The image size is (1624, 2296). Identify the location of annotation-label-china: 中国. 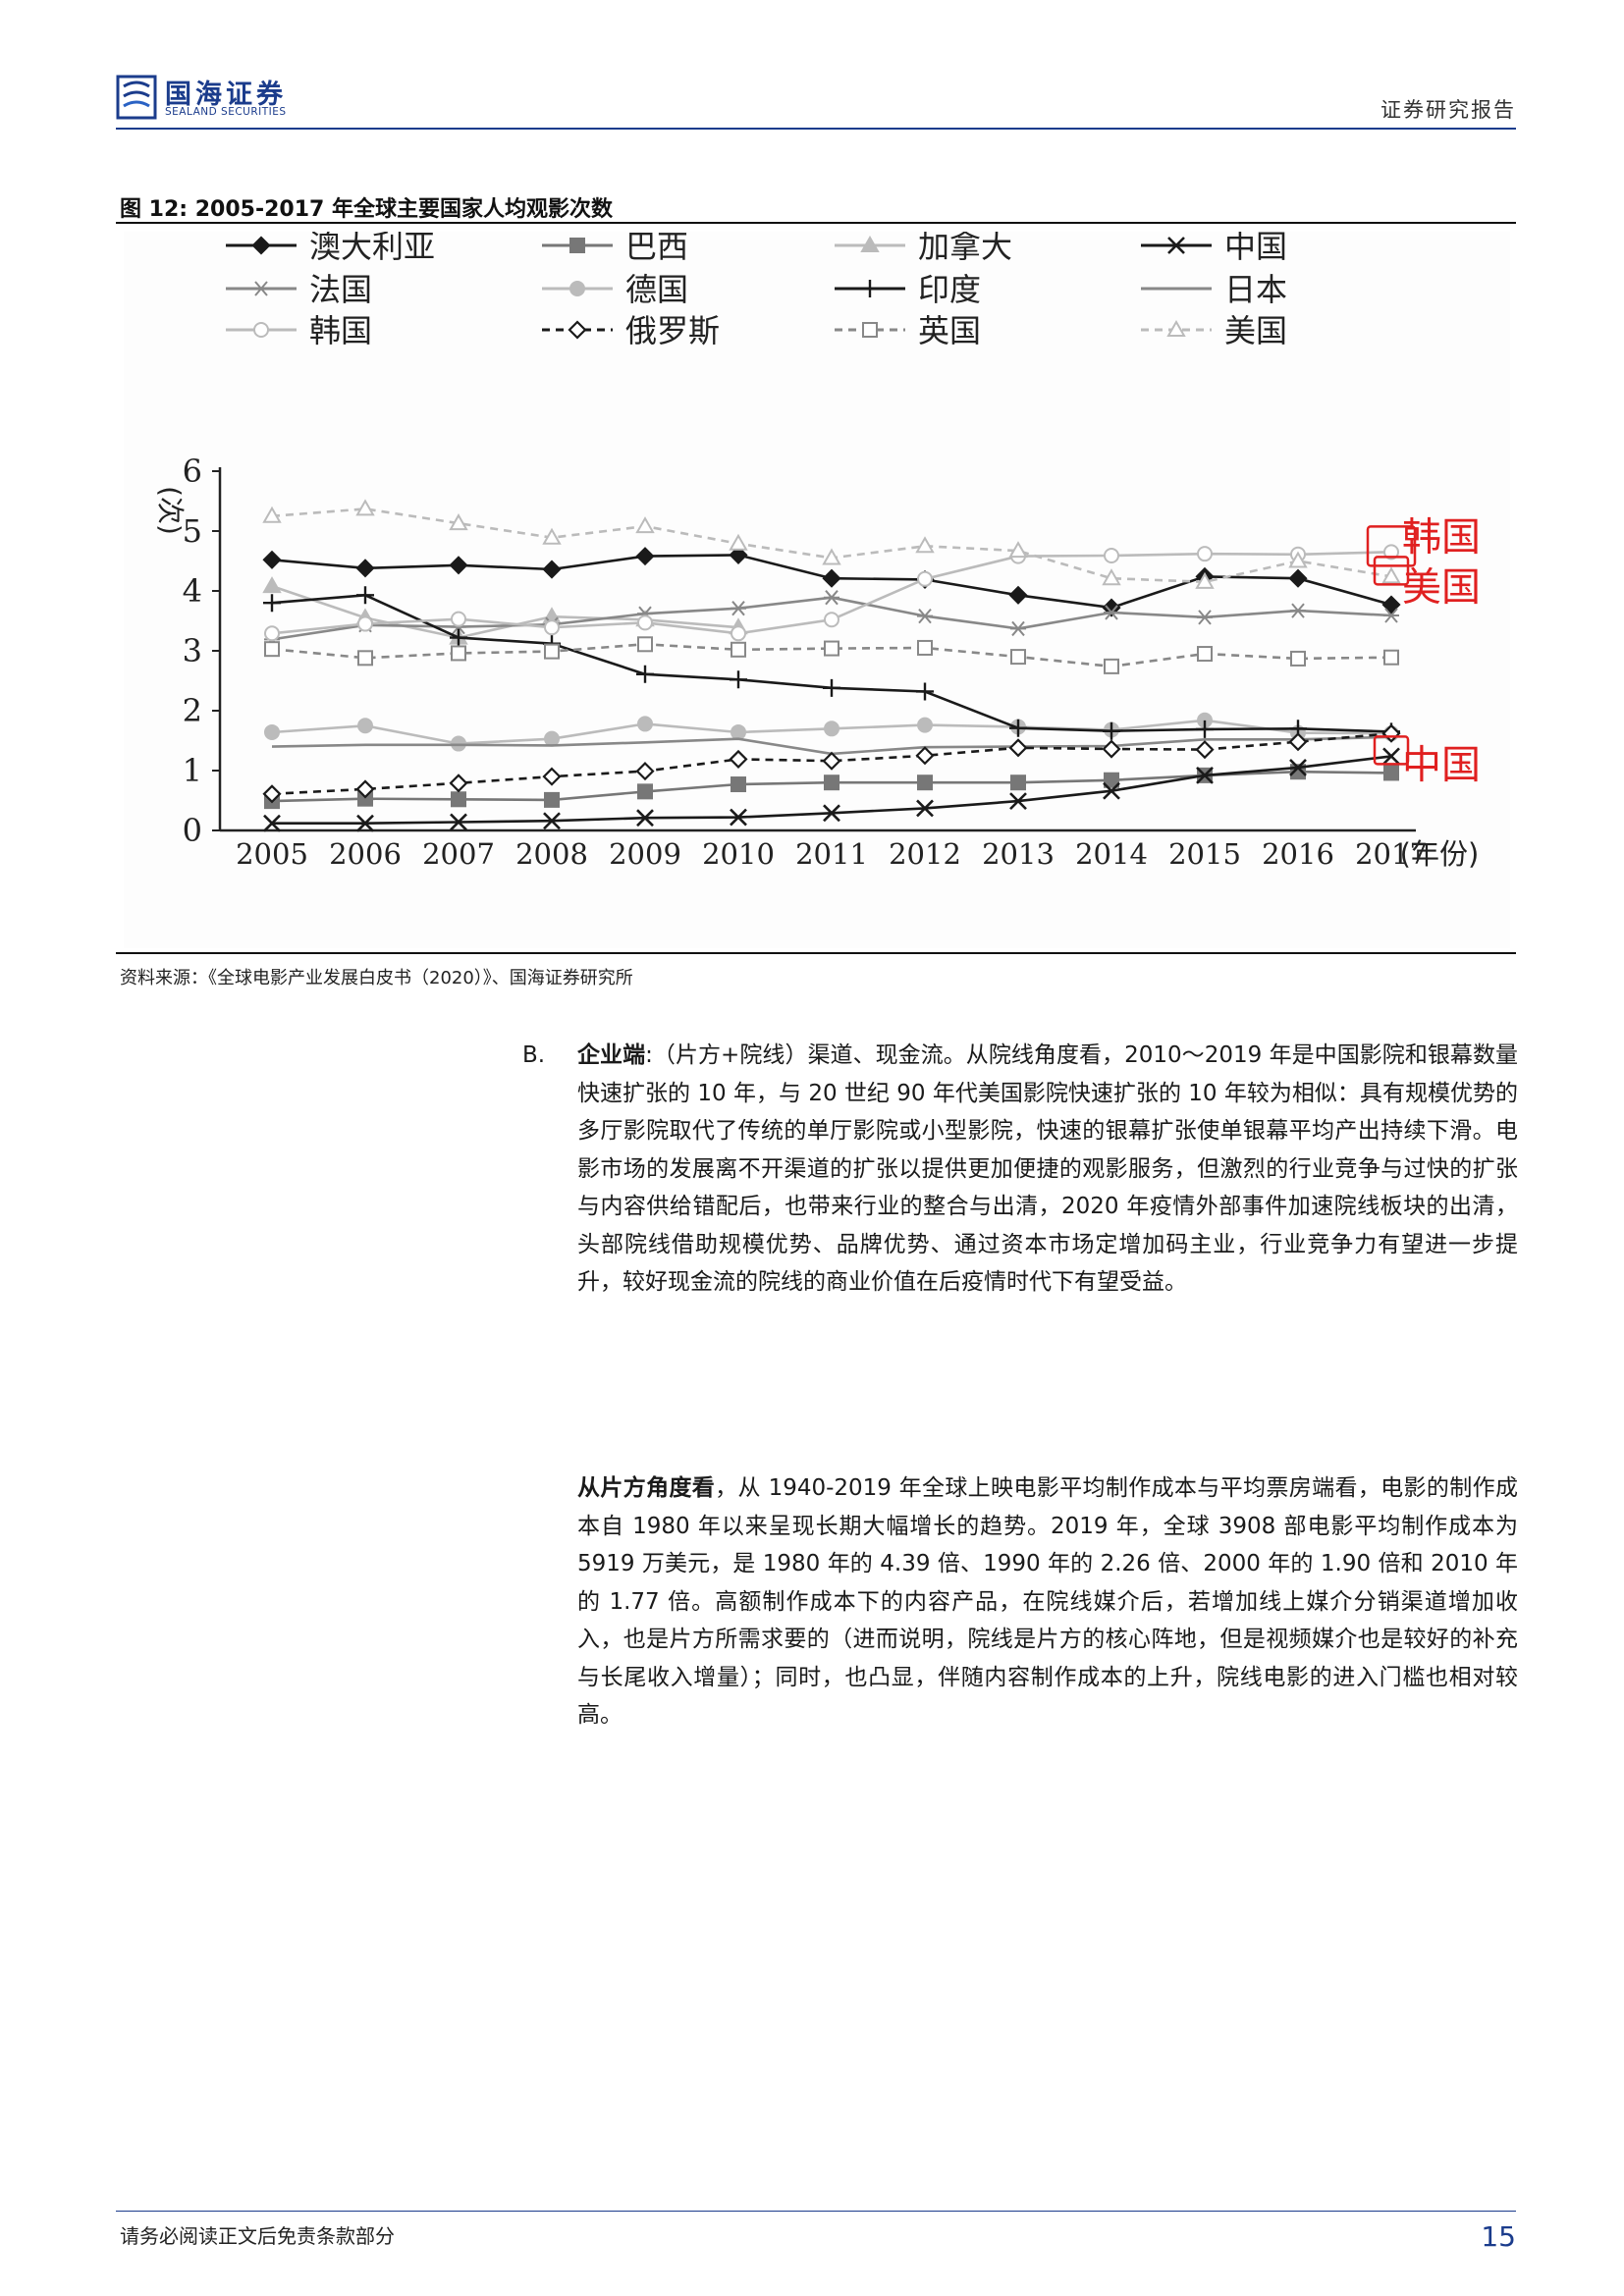
(1441, 764).